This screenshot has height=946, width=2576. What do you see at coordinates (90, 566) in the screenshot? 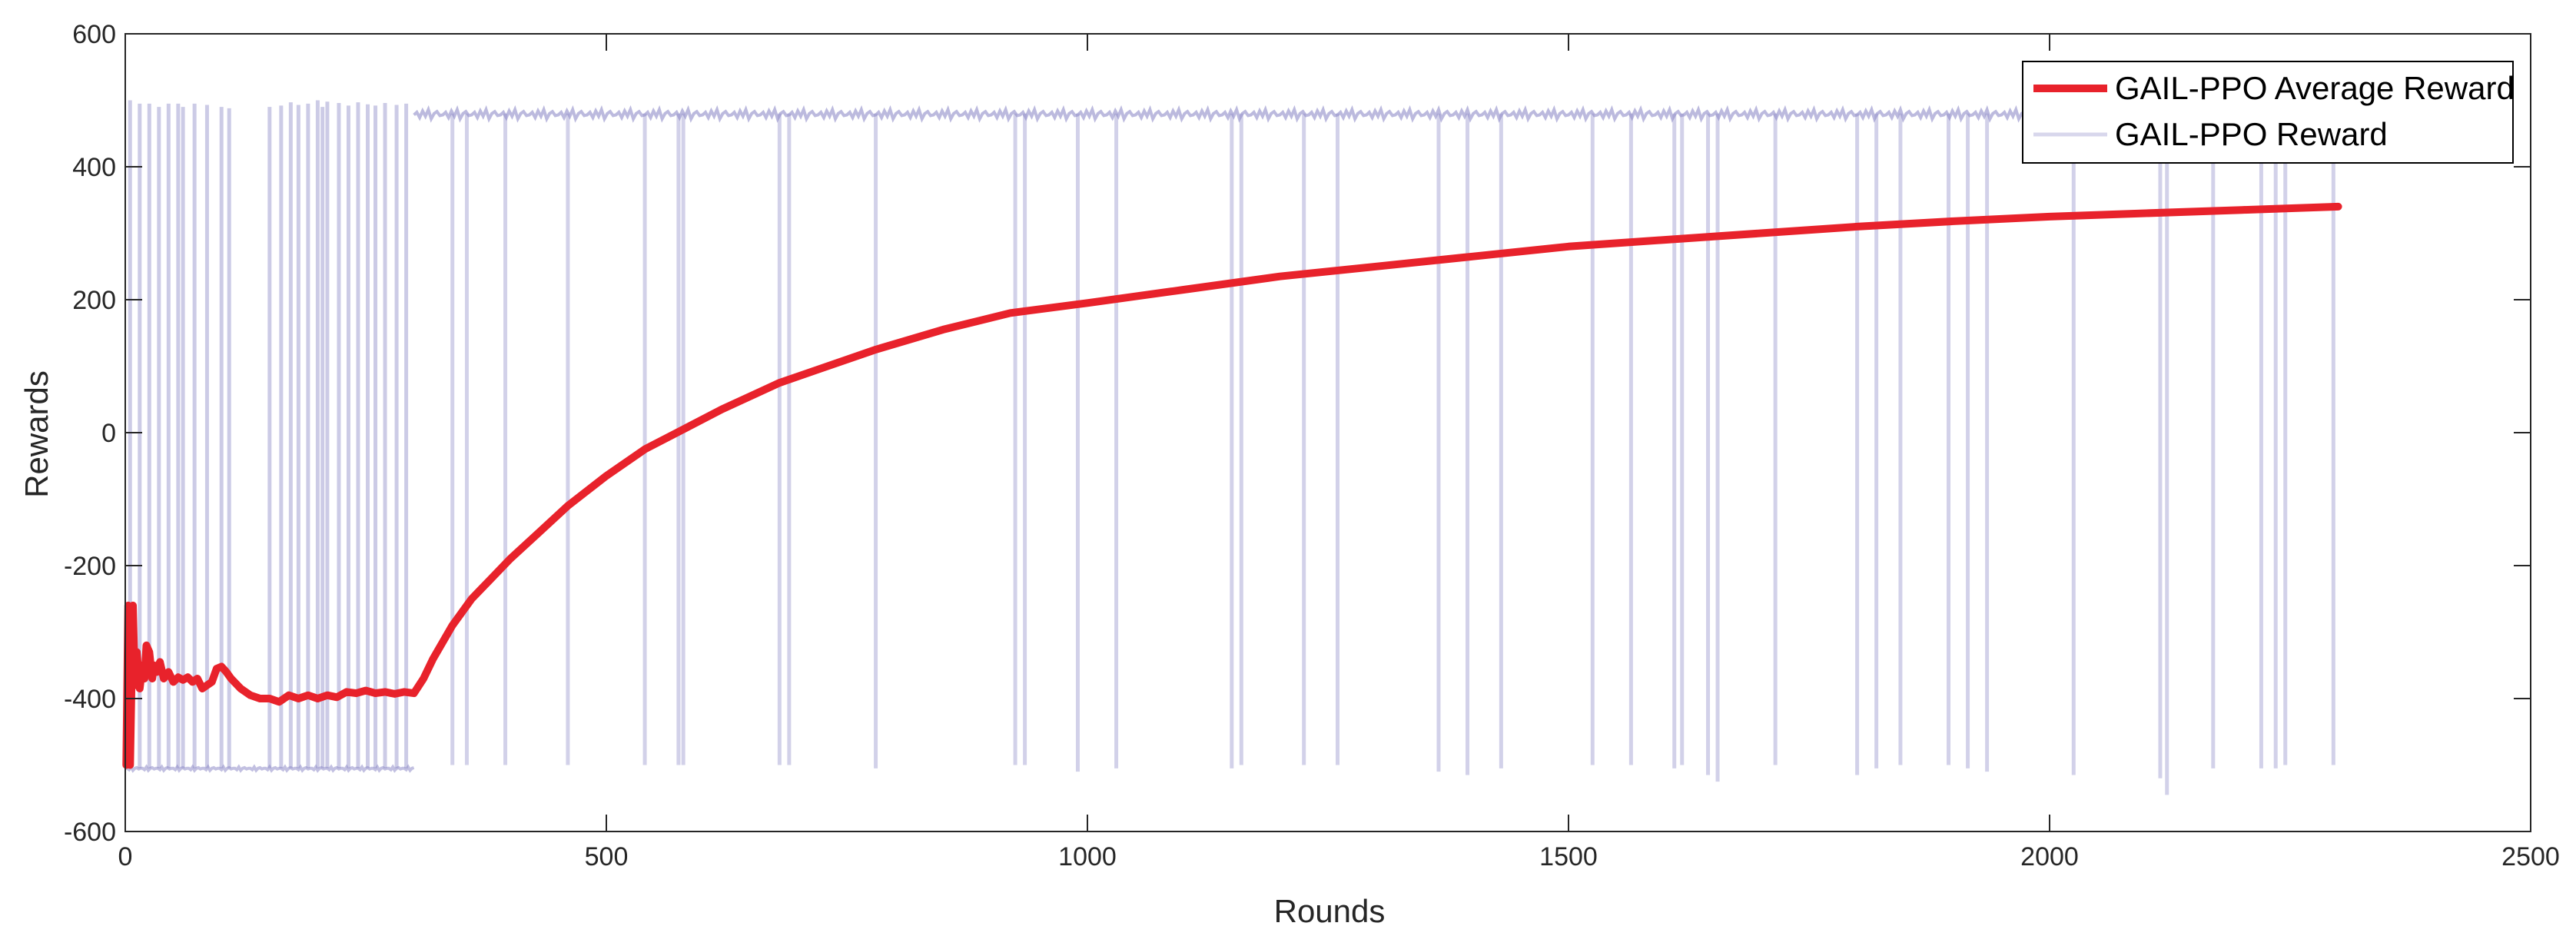
I see `y-tick-label--200: -200` at bounding box center [90, 566].